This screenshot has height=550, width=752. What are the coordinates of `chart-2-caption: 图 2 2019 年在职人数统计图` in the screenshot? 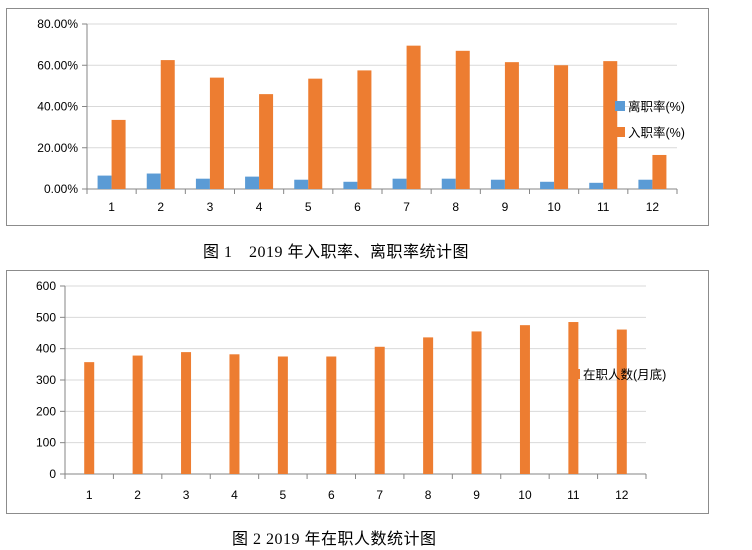 It's located at (334, 539).